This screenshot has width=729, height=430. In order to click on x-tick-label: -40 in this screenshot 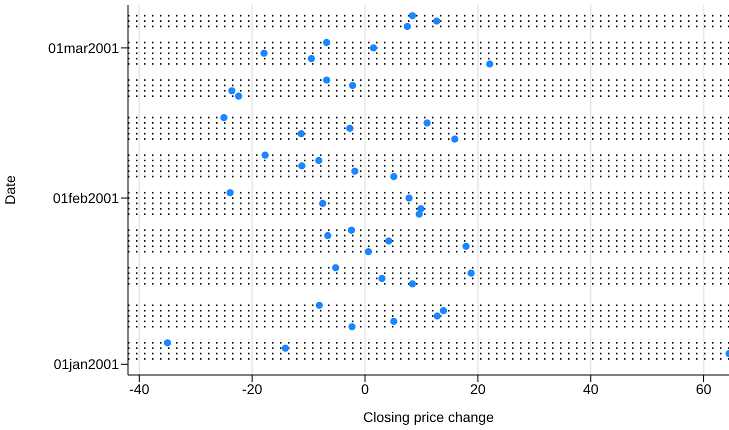, I will do `click(139, 388)`.